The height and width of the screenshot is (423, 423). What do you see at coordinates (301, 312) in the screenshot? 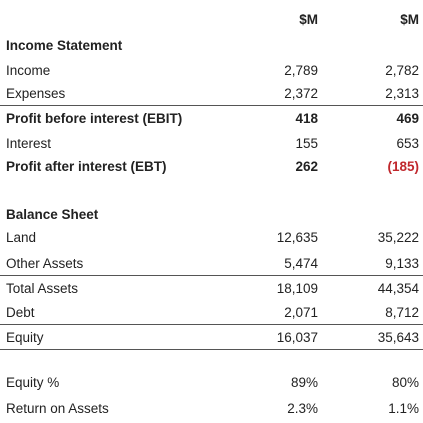
I see `value: 2,071` at bounding box center [301, 312].